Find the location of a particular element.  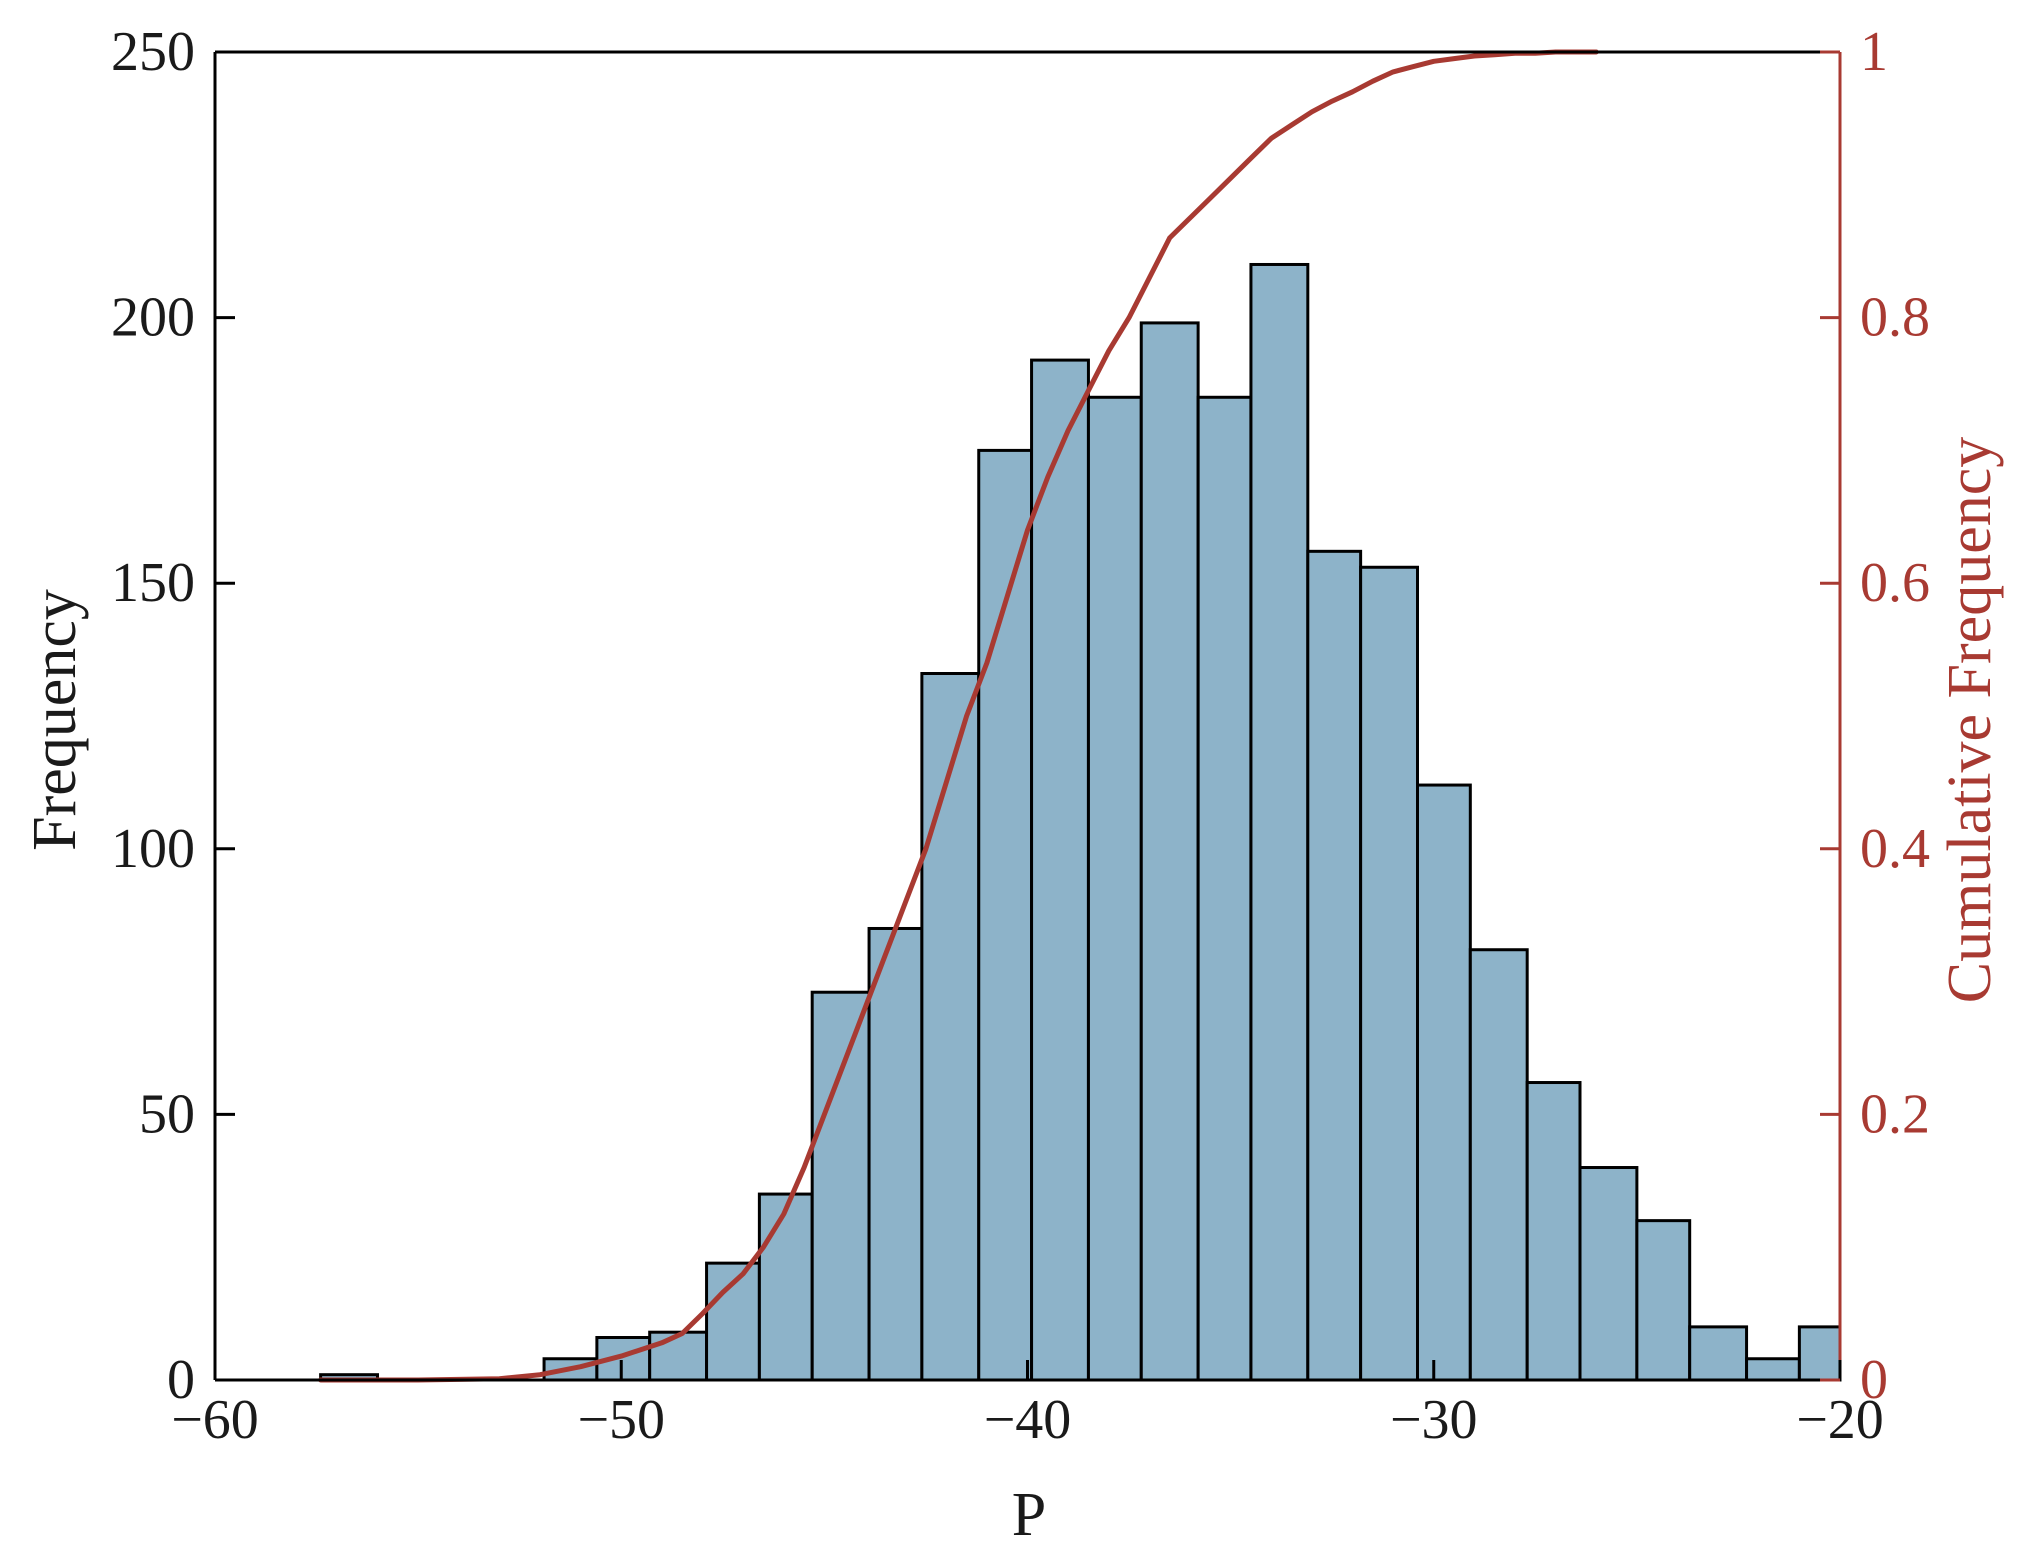

x-tick-label: −60 is located at coordinates (215, 1420).